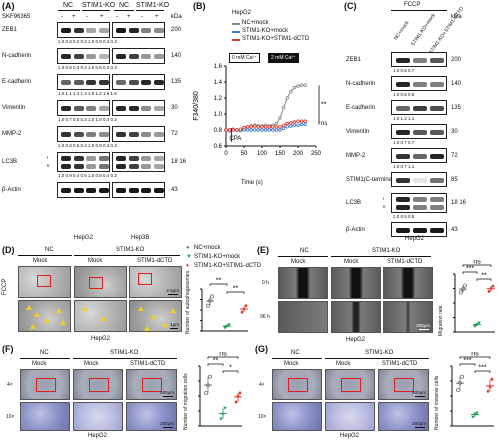 The width and height of the screenshot is (500, 440). I want to click on blot-quant: 1.0 0.5 0.7, so click(404, 70).